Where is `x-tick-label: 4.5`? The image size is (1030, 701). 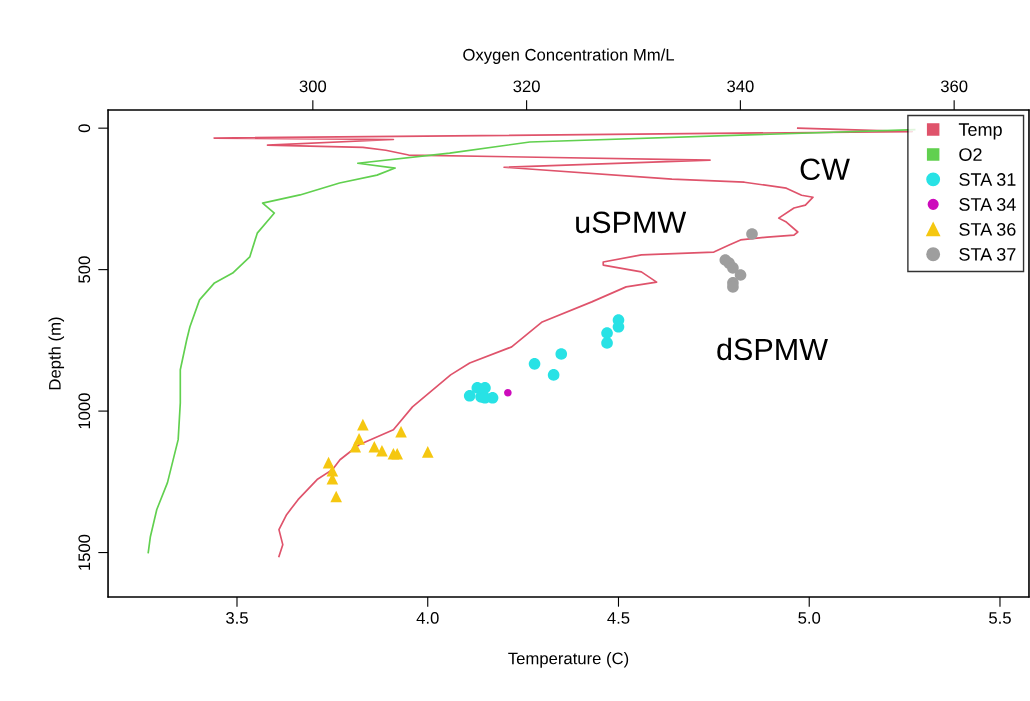
x-tick-label: 4.5 is located at coordinates (618, 618).